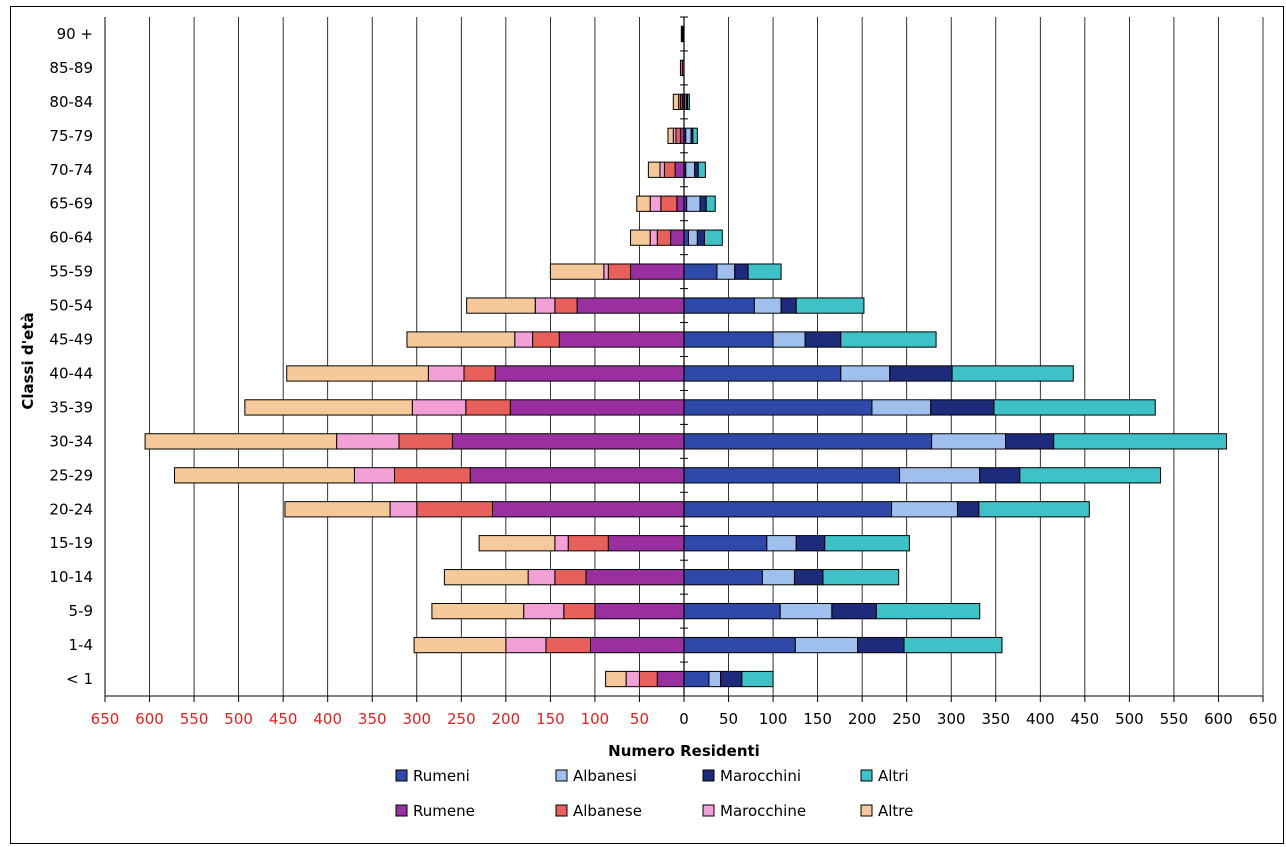  Describe the element at coordinates (607, 811) in the screenshot. I see `legend-label: Albanese` at that location.